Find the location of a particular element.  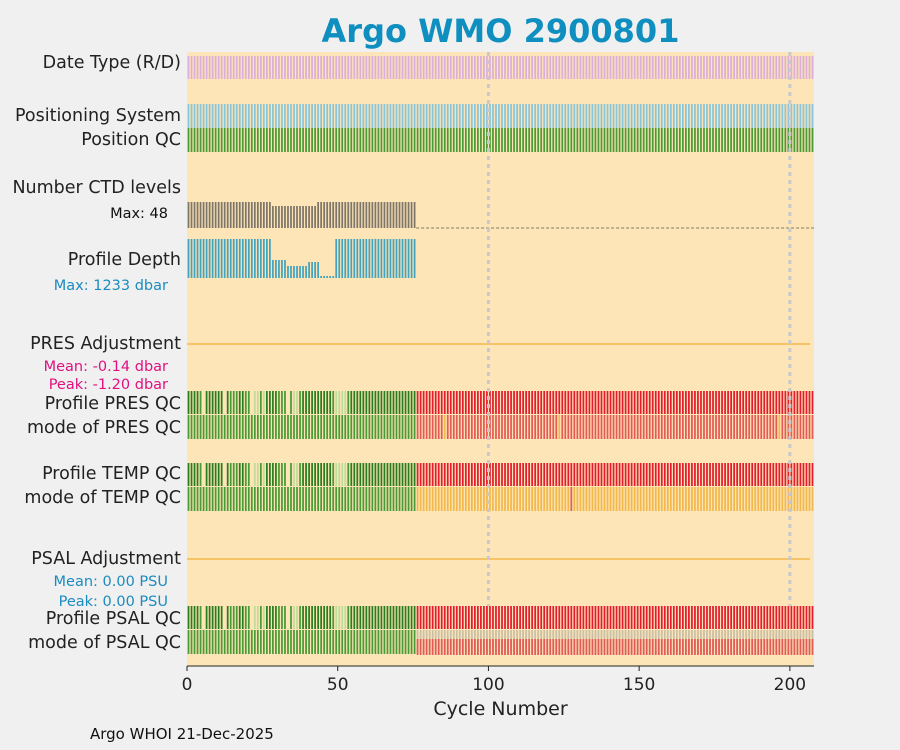

label-depth-max: Max: 1233 dbar is located at coordinates (110, 286).